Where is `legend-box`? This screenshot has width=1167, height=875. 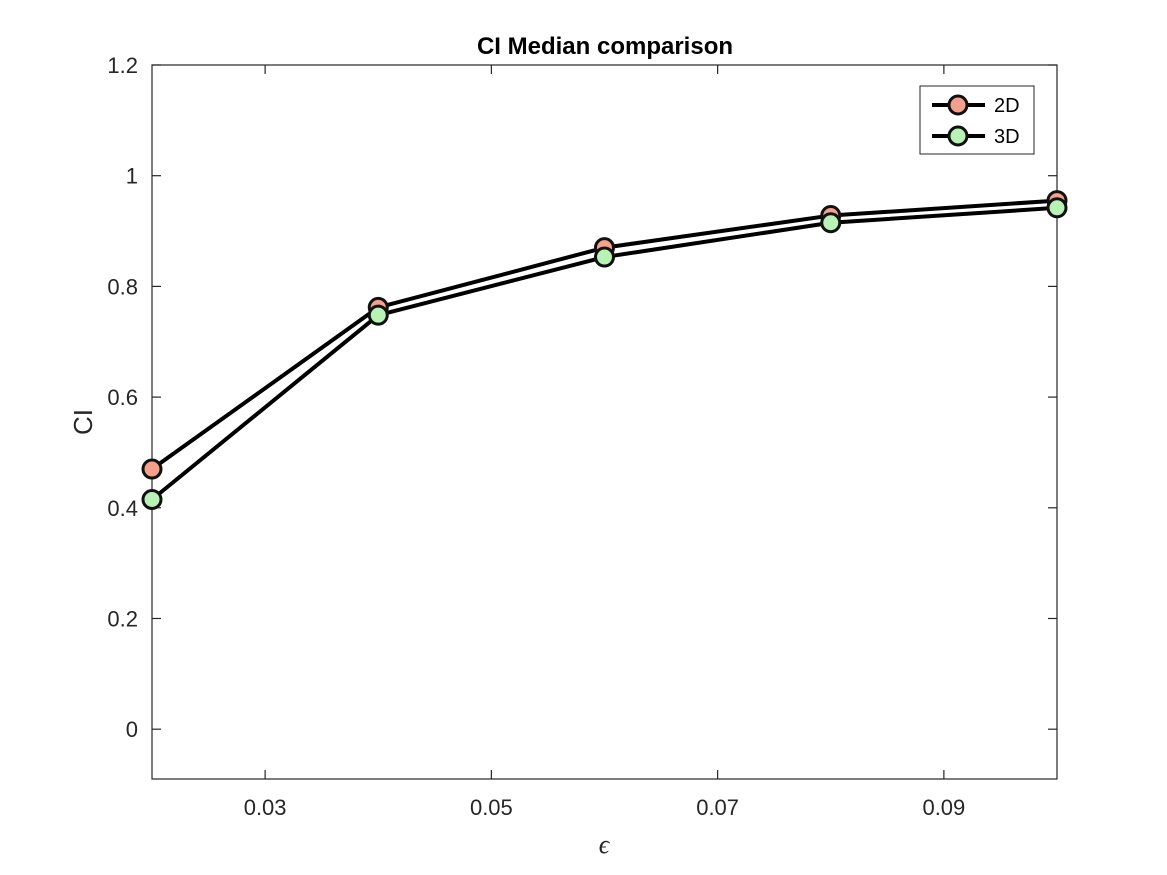 legend-box is located at coordinates (977, 120).